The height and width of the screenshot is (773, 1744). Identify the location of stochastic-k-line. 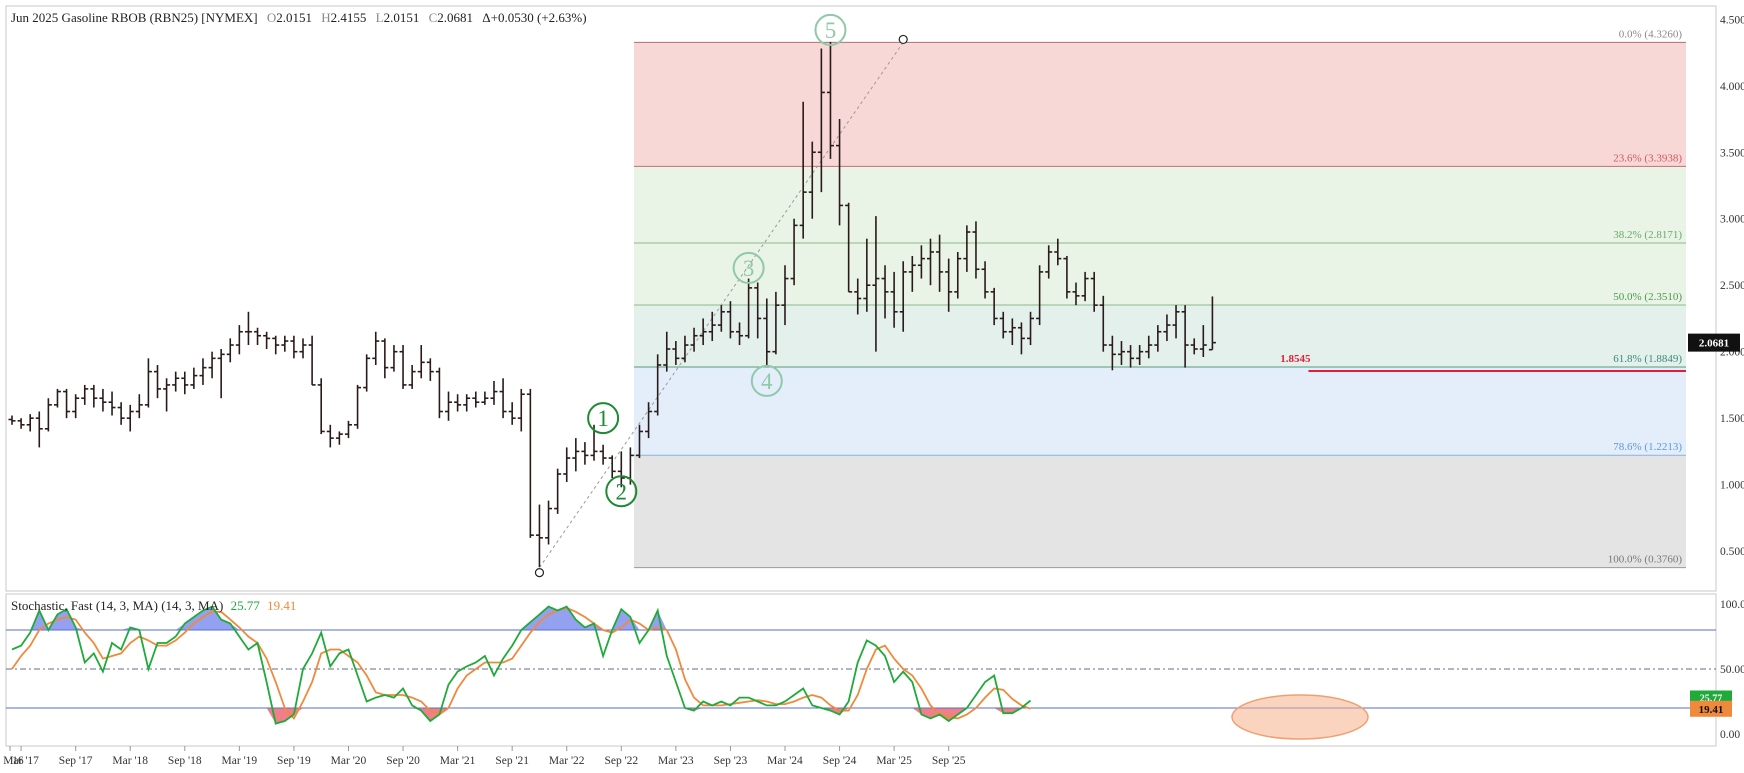
(521, 665).